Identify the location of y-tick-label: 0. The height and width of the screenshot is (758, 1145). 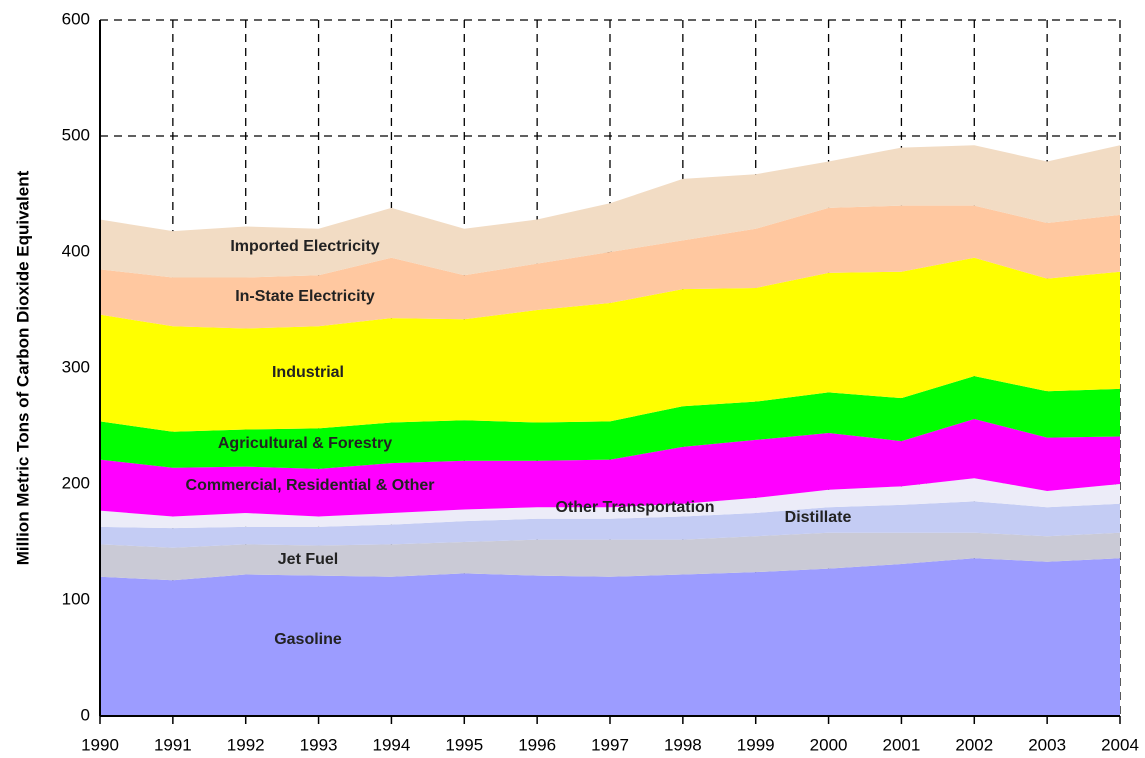
(85, 714).